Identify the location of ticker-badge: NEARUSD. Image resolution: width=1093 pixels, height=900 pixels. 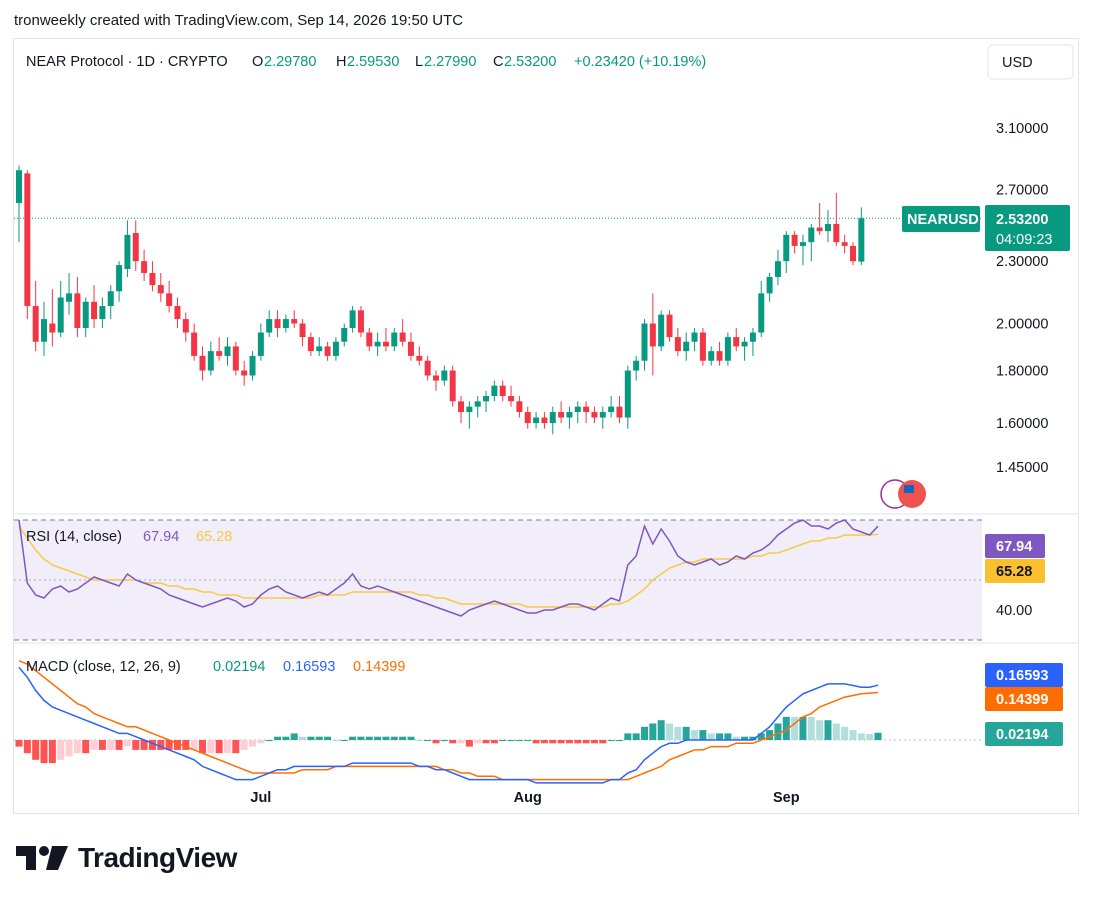
(941, 219).